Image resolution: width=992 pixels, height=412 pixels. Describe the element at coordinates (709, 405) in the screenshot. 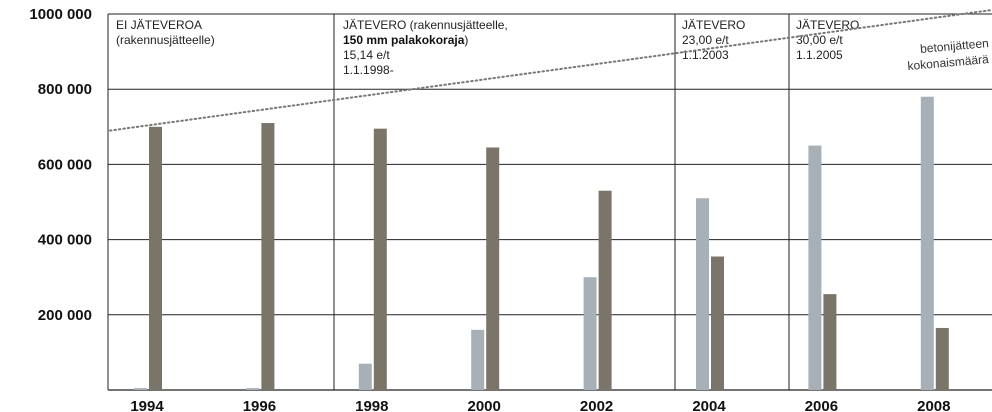

I see `x-tick-label: 2004` at that location.